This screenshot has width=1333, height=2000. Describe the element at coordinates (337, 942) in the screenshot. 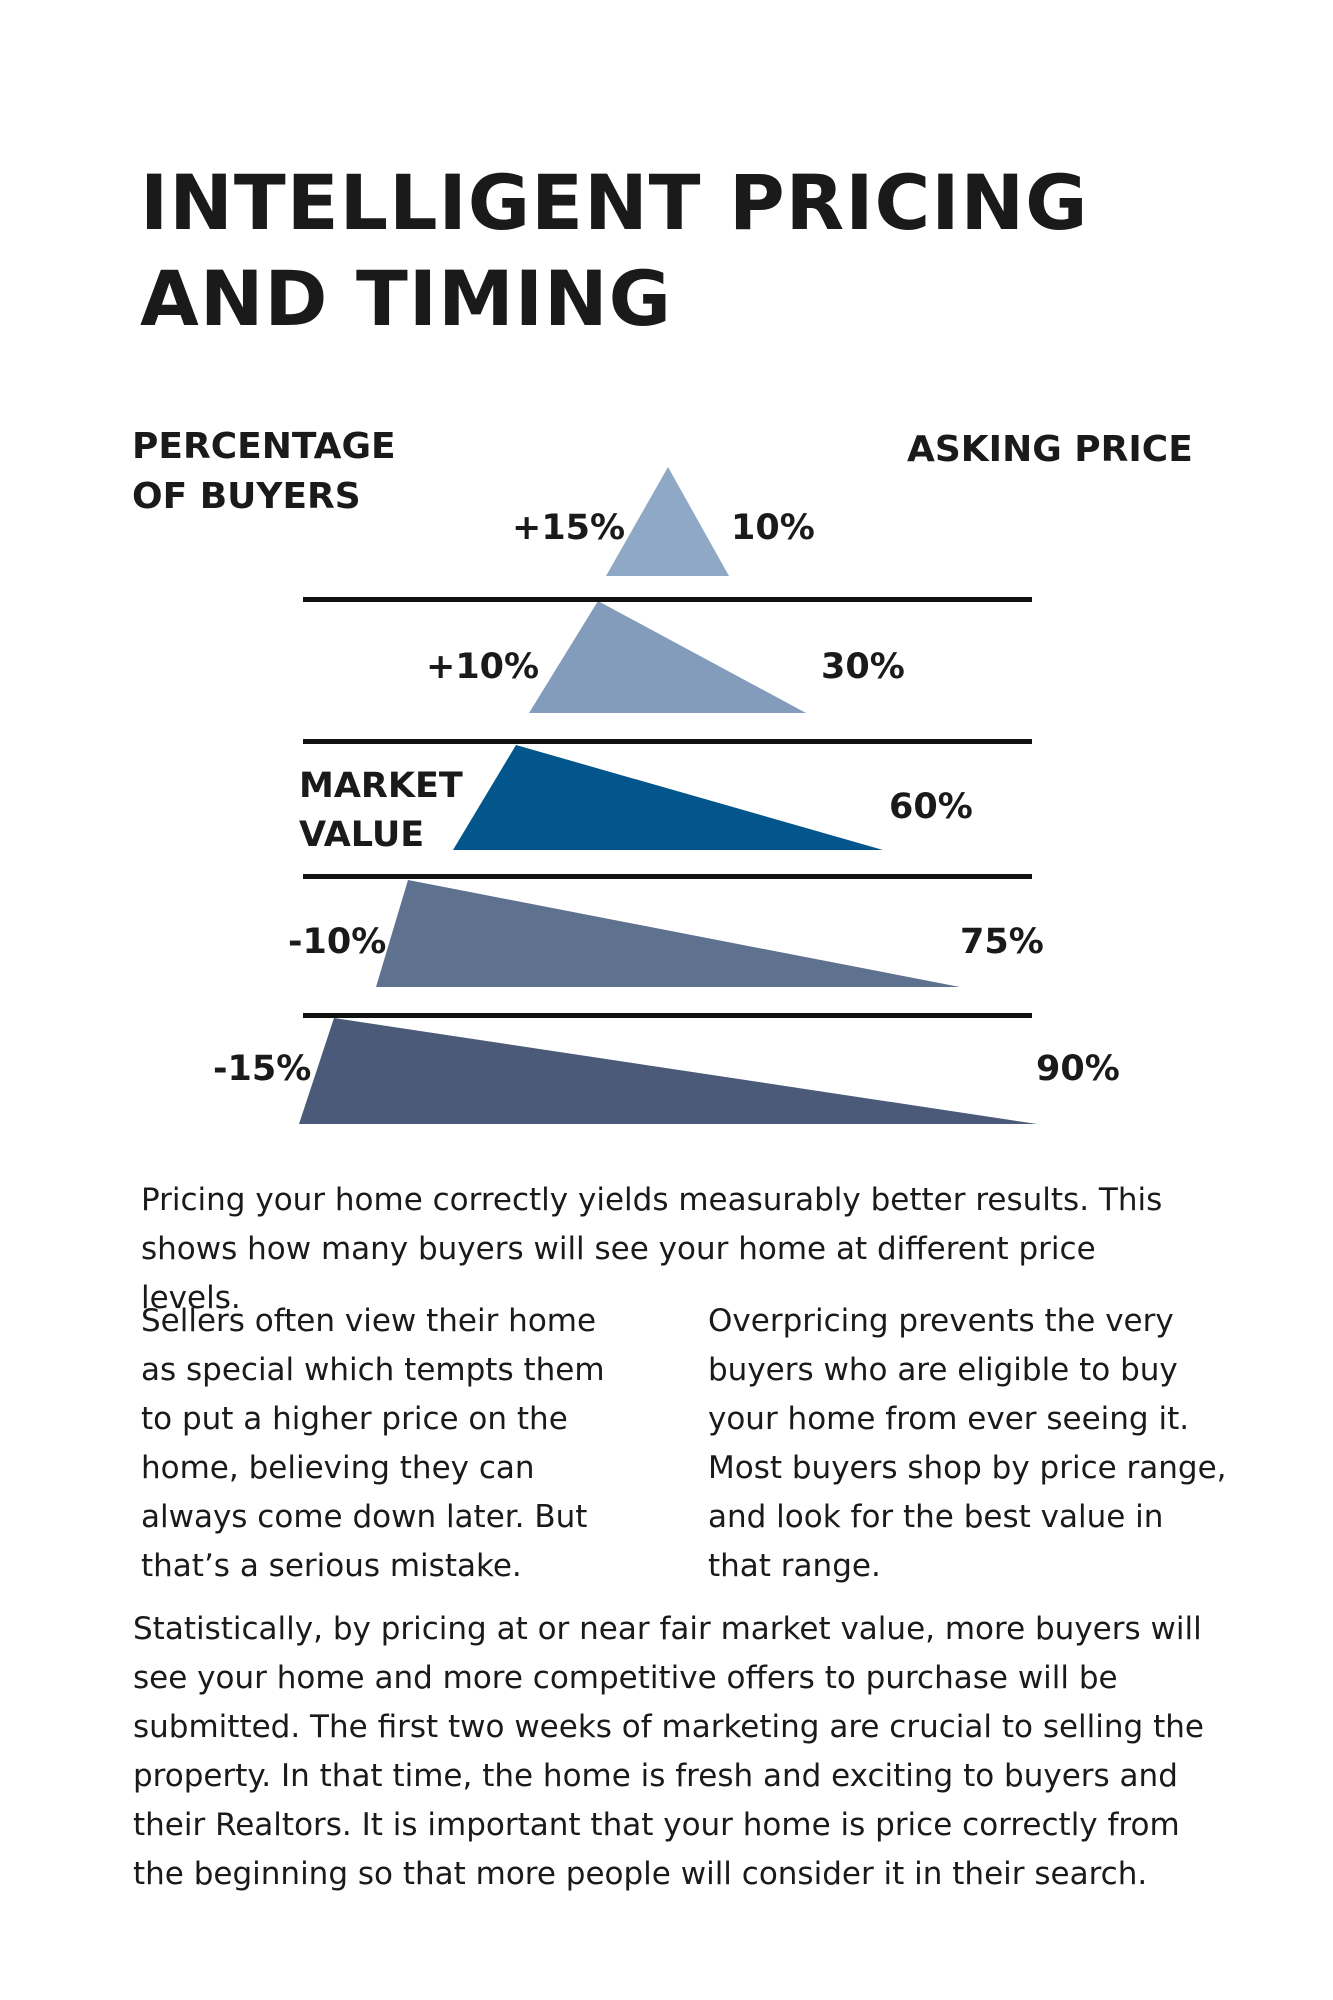

I see `asking-price-label: -10%` at that location.